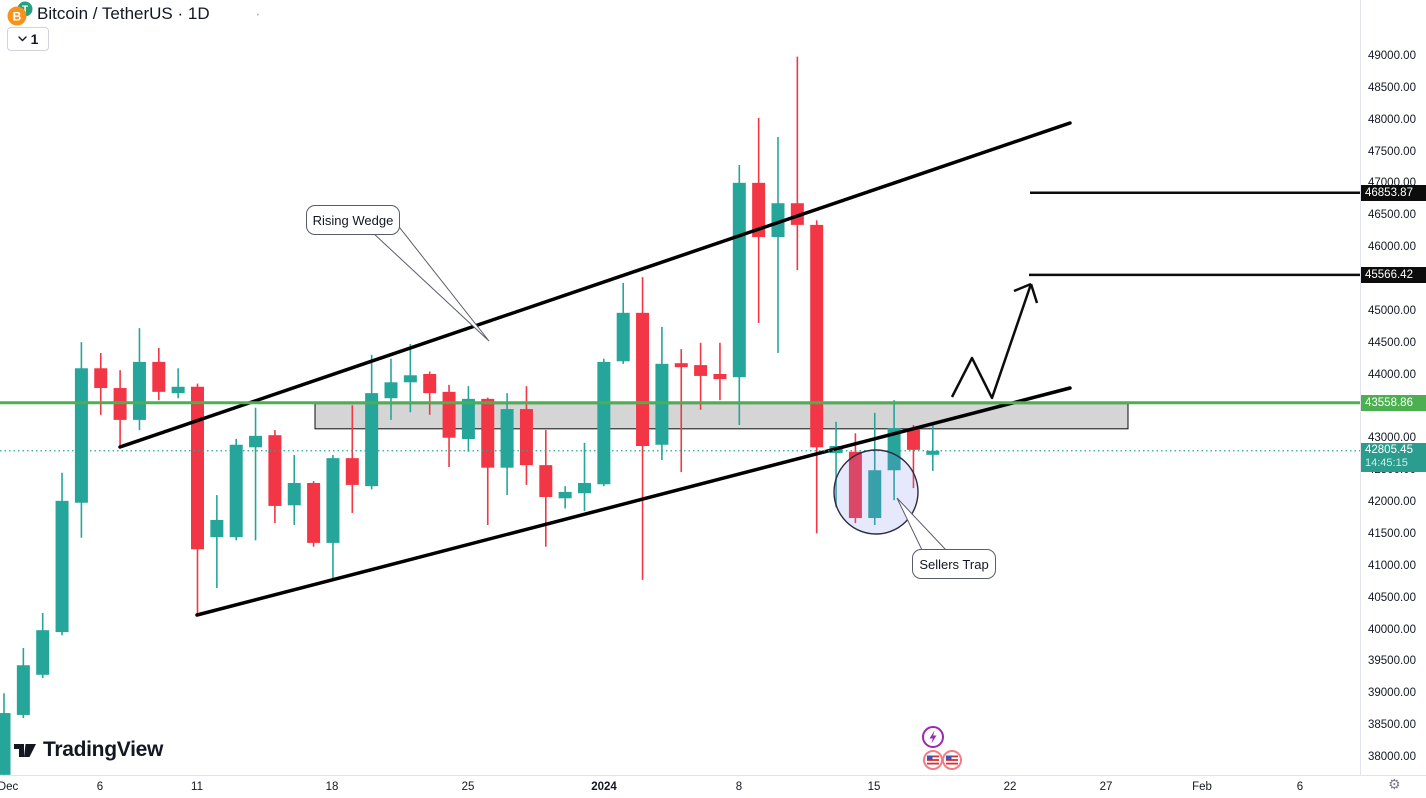 This screenshot has height=798, width=1426. What do you see at coordinates (1392, 502) in the screenshot?
I see `price-tick: 42000.00` at bounding box center [1392, 502].